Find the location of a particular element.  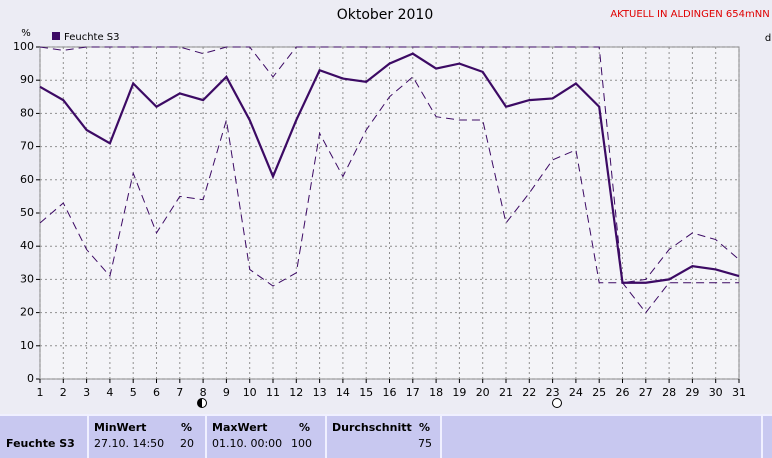

x-tick-label: 1 is located at coordinates (40, 392).